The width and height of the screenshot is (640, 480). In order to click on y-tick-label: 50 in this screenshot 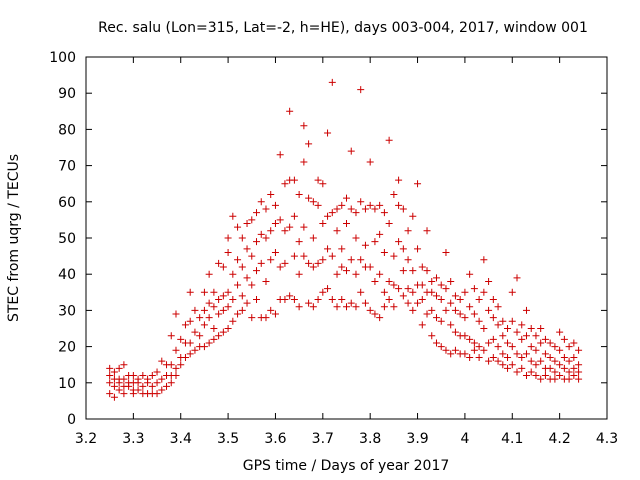, I will do `click(67, 239)`.